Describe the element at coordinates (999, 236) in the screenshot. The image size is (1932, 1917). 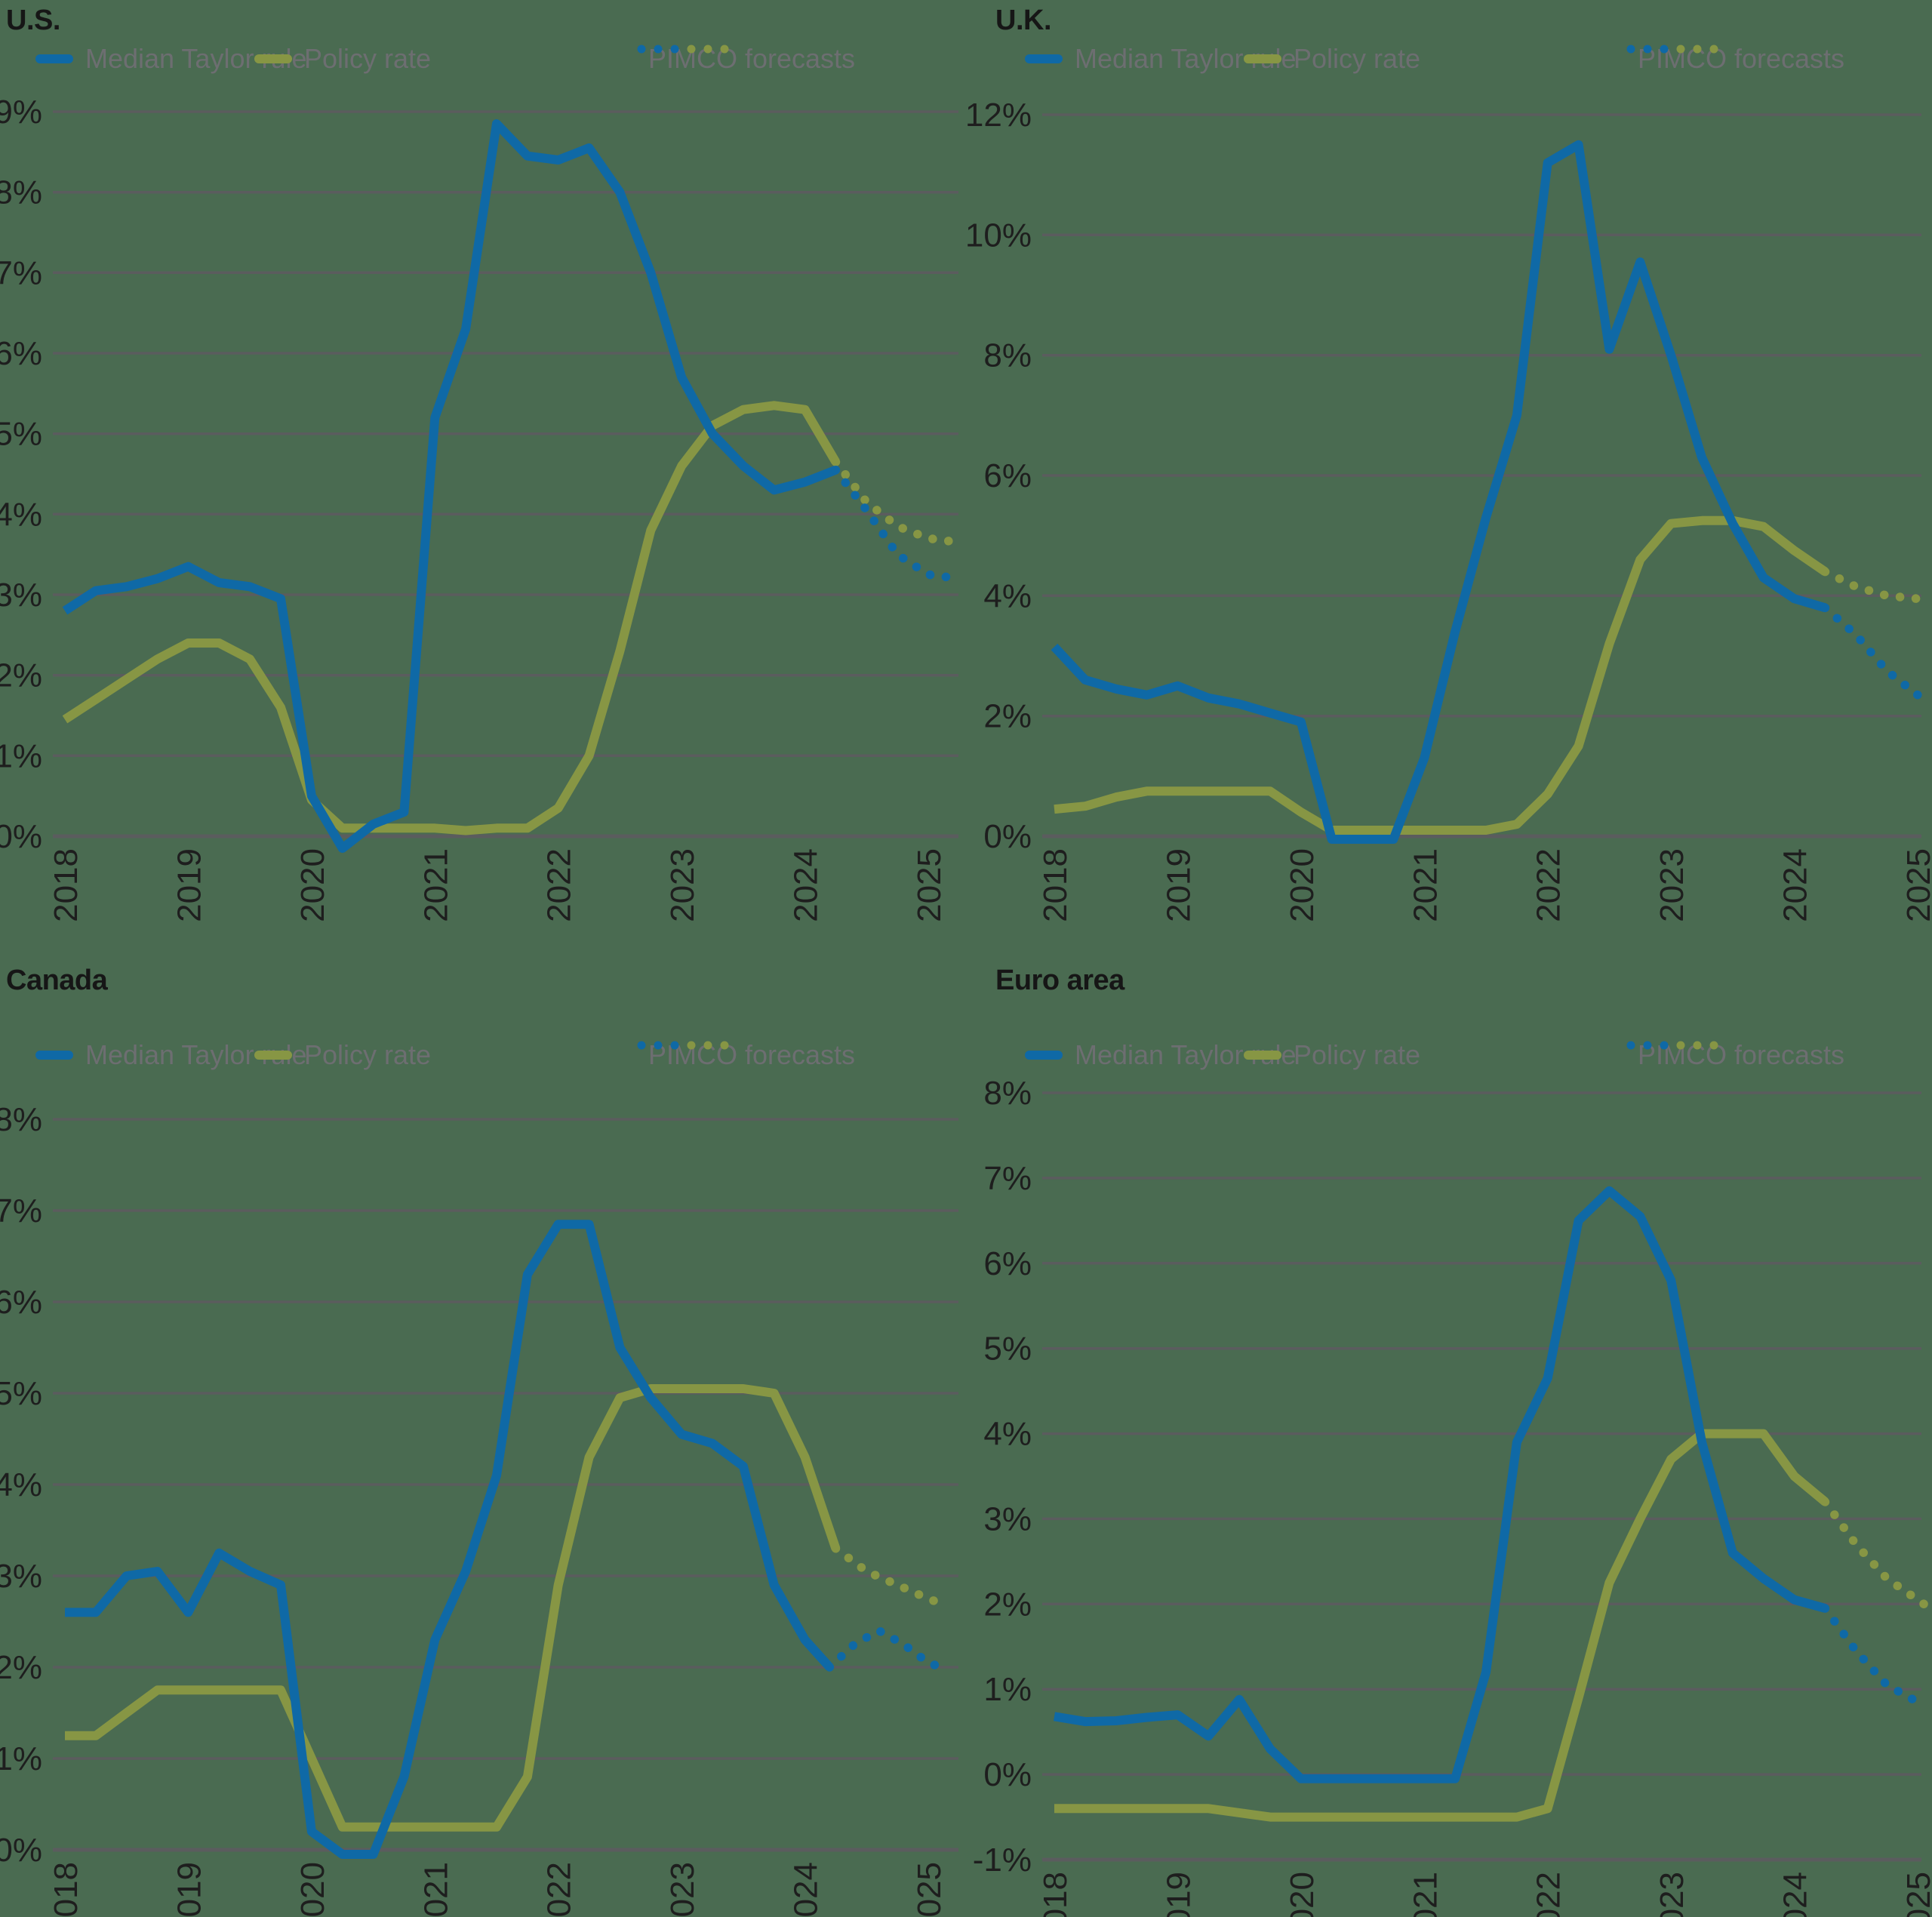
I see `y-axis-label: 10%` at that location.